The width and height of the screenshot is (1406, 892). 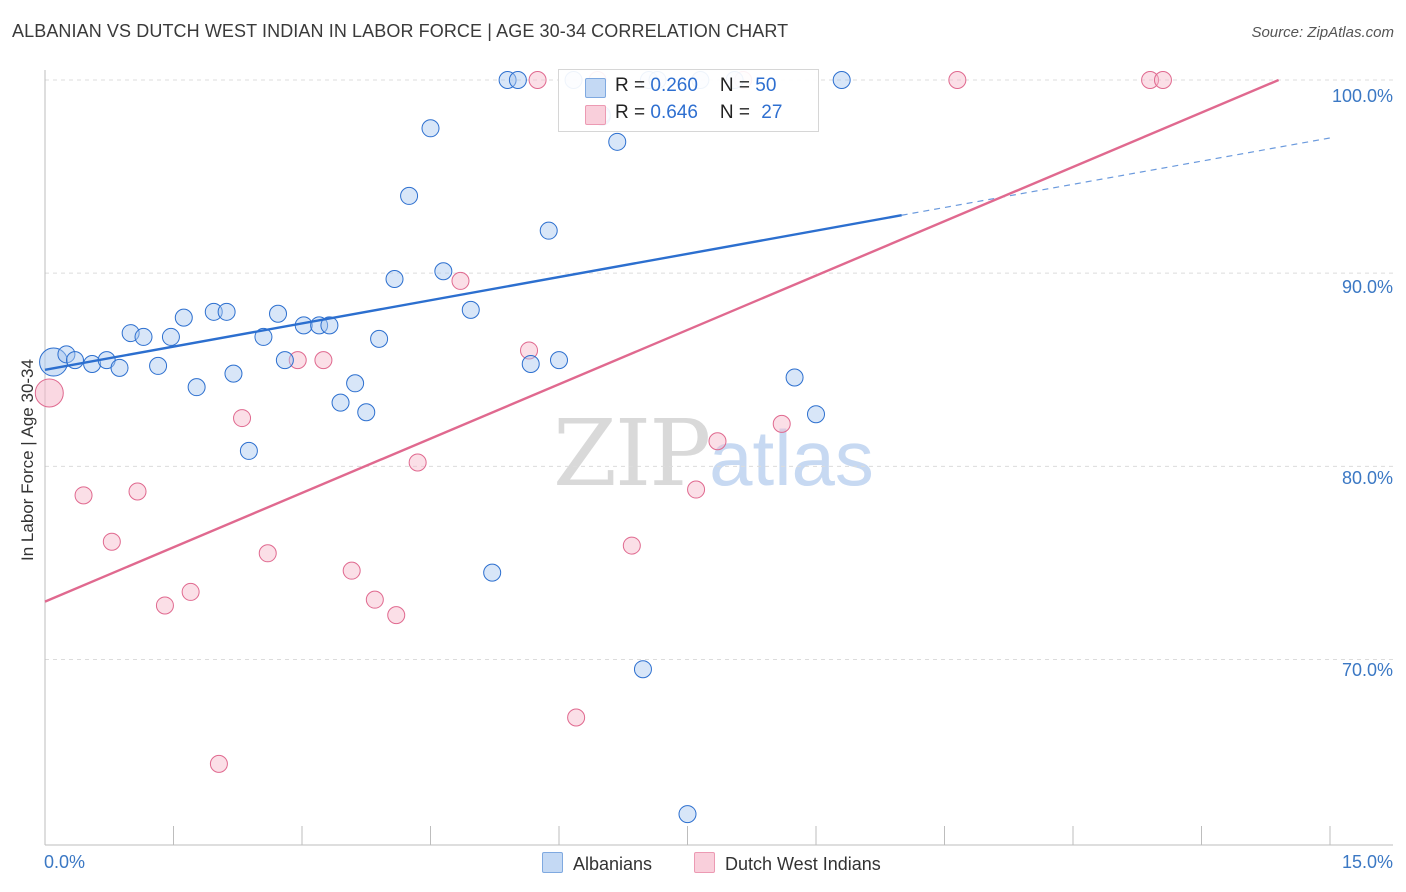 I want to click on legend-item-dutch: Dutch West Indians, so click(x=787, y=863).